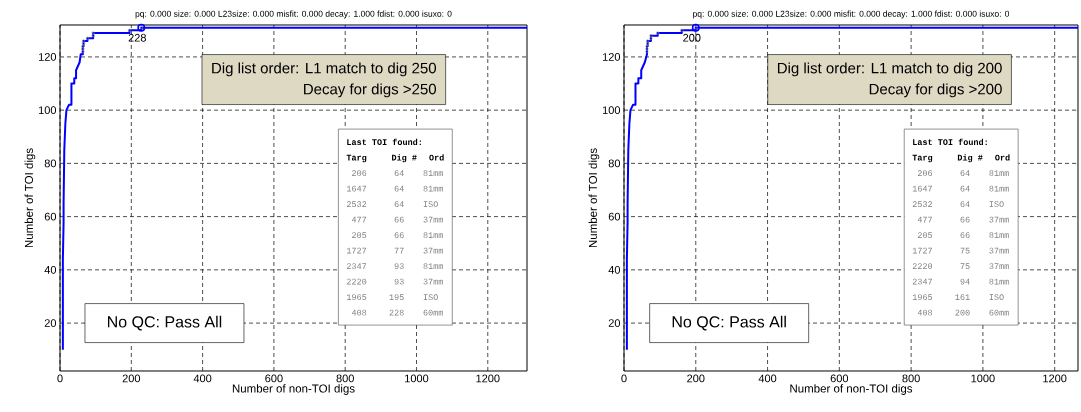 This screenshot has height=412, width=1081. Describe the element at coordinates (396, 297) in the screenshot. I see `annotation: 195` at that location.